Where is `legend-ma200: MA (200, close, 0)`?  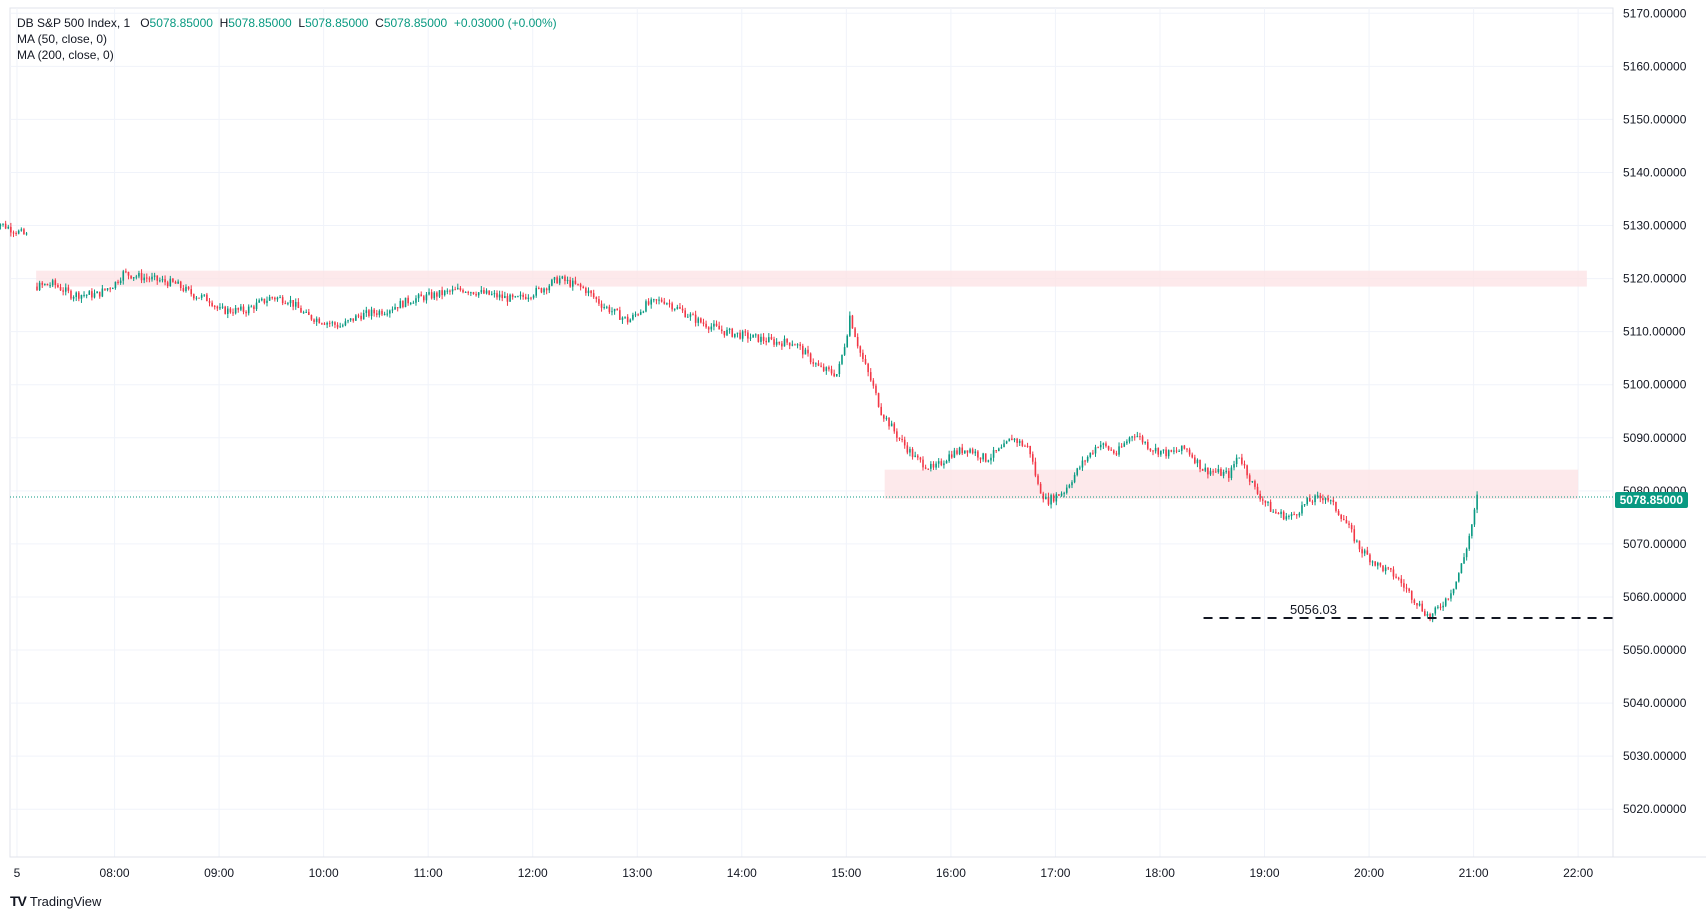 legend-ma200: MA (200, close, 0) is located at coordinates (65, 55).